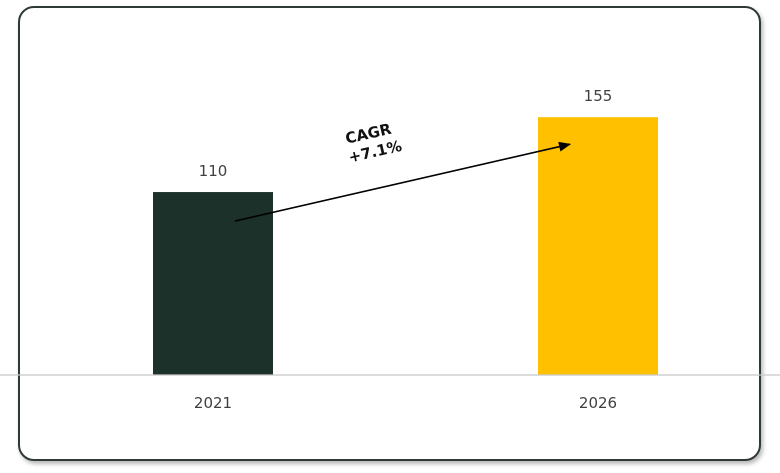 This screenshot has width=780, height=473. What do you see at coordinates (598, 96) in the screenshot?
I see `value-label-2026: 155` at bounding box center [598, 96].